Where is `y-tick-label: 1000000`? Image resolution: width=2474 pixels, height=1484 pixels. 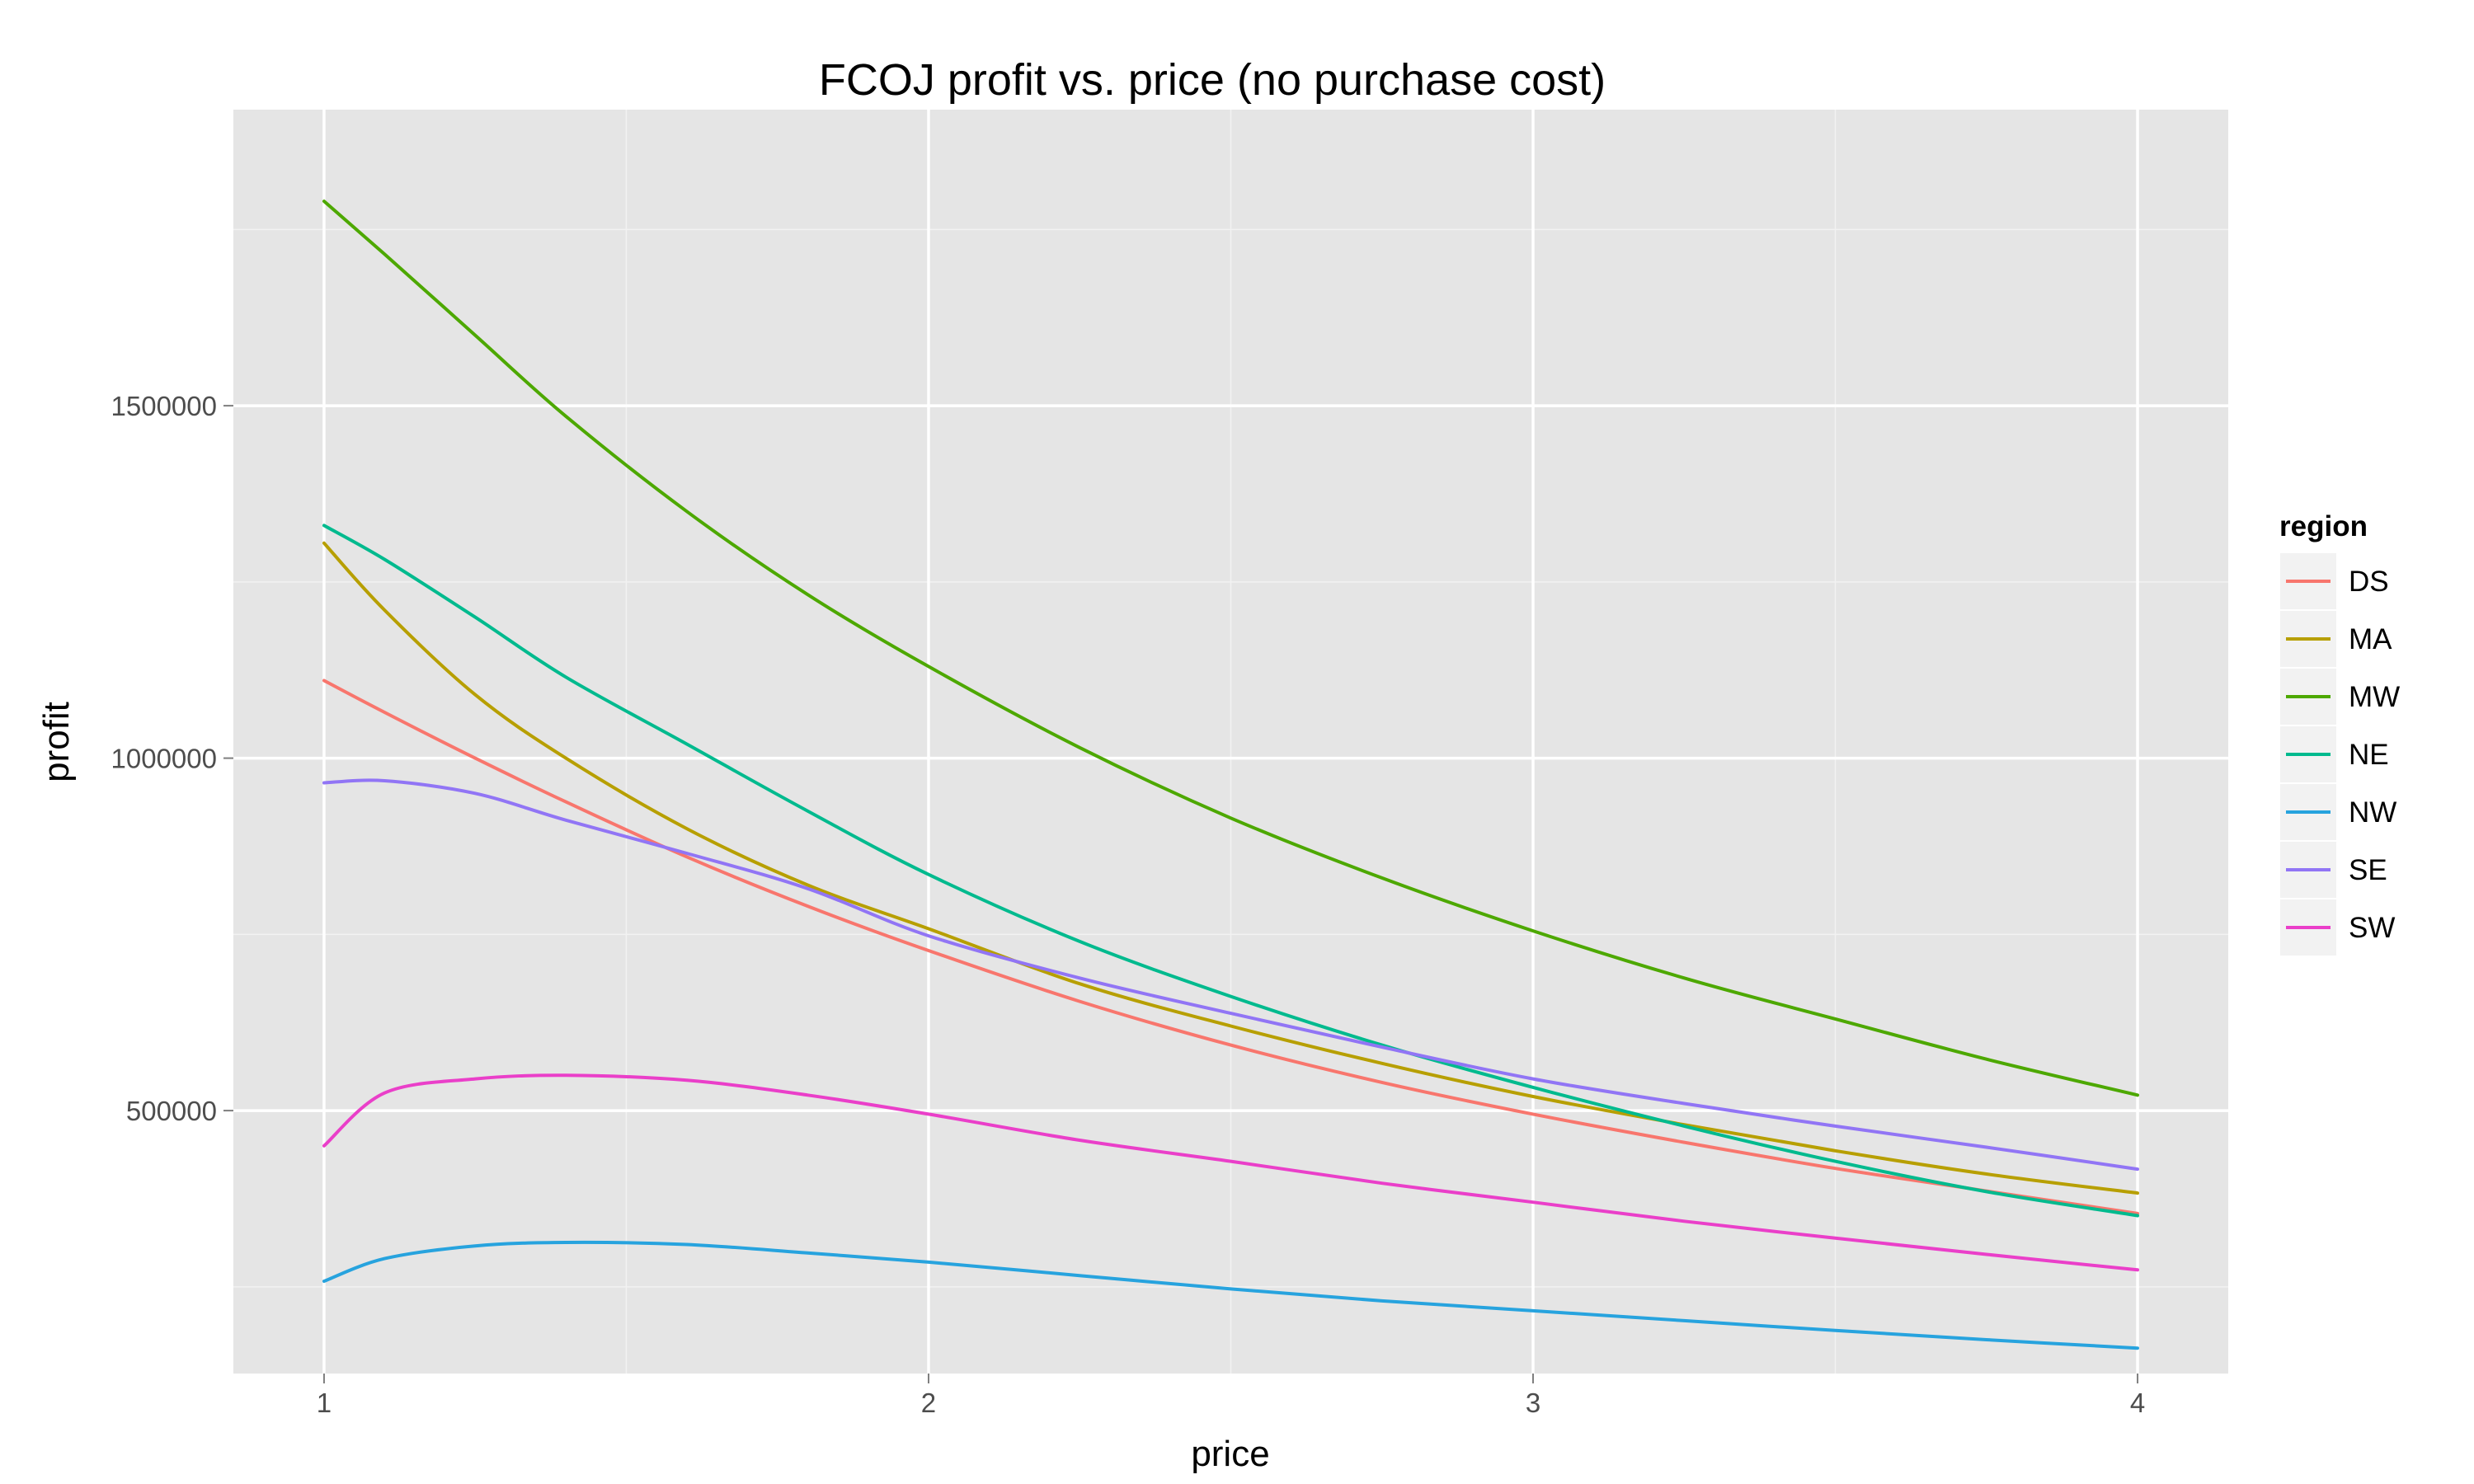
y-tick-label: 1000000 is located at coordinates (164, 759).